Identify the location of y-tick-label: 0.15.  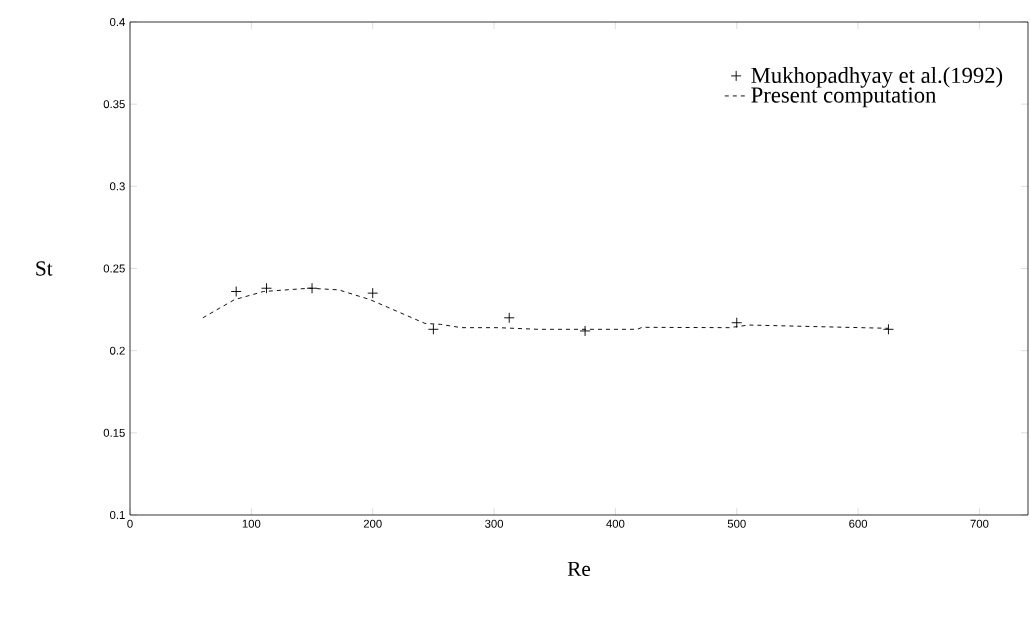
(114, 432).